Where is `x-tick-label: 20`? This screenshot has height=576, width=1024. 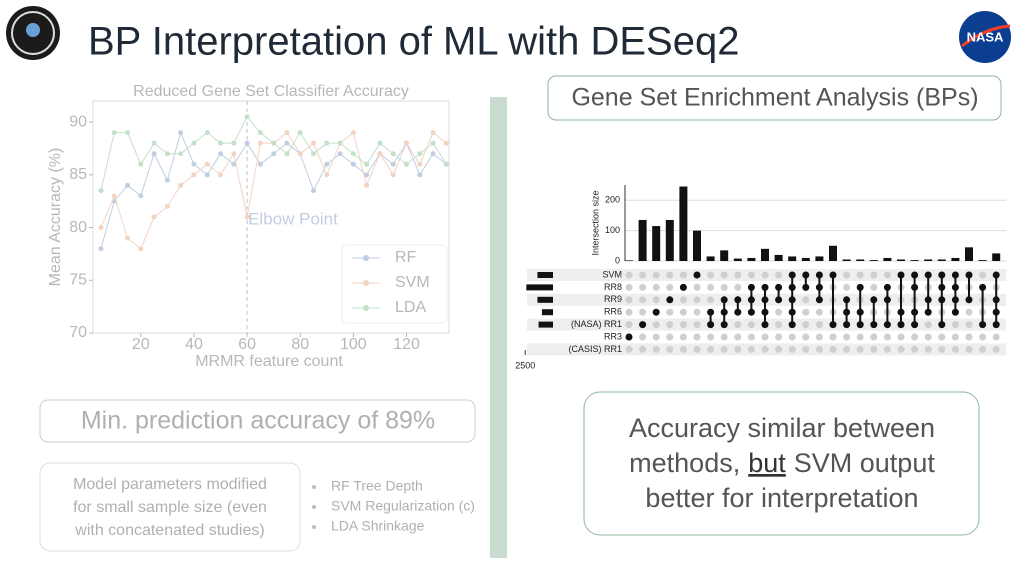 x-tick-label: 20 is located at coordinates (141, 344).